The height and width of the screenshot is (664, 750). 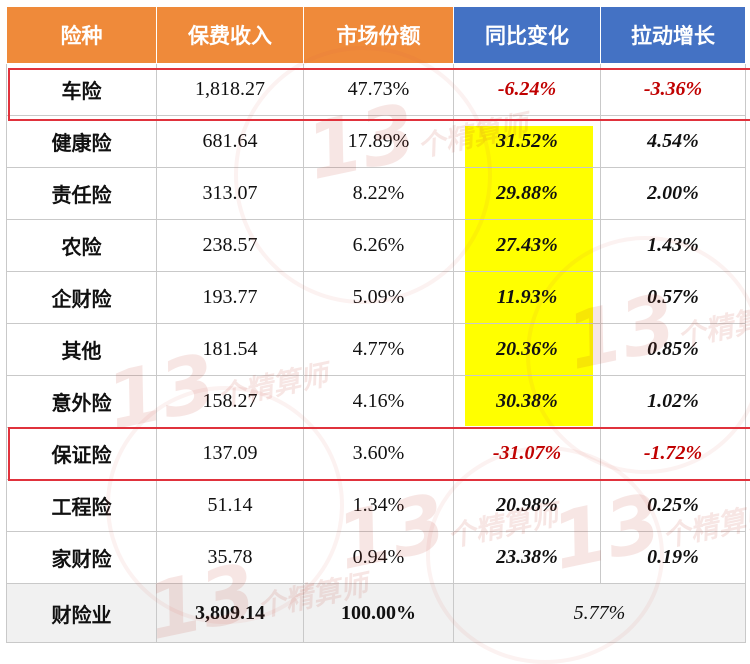 I want to click on row-contrib: -3.36%, so click(x=673, y=89).